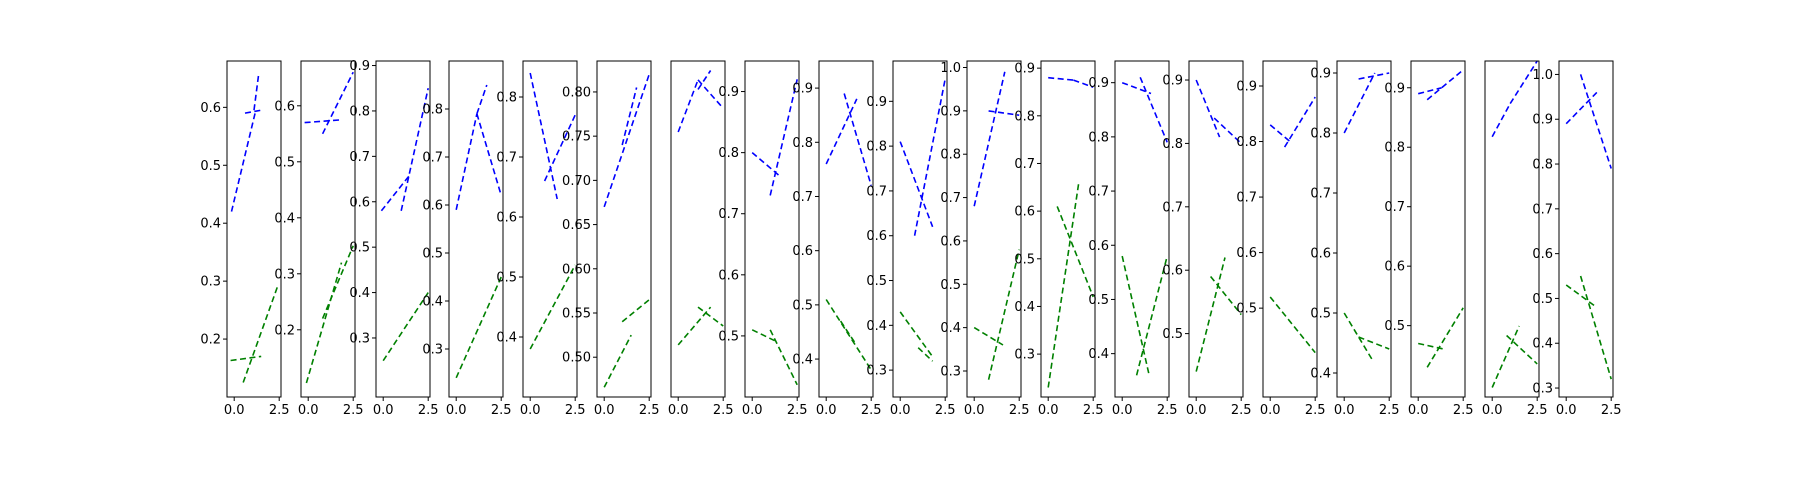  I want to click on y-tick-label: 0.50, so click(576, 358).